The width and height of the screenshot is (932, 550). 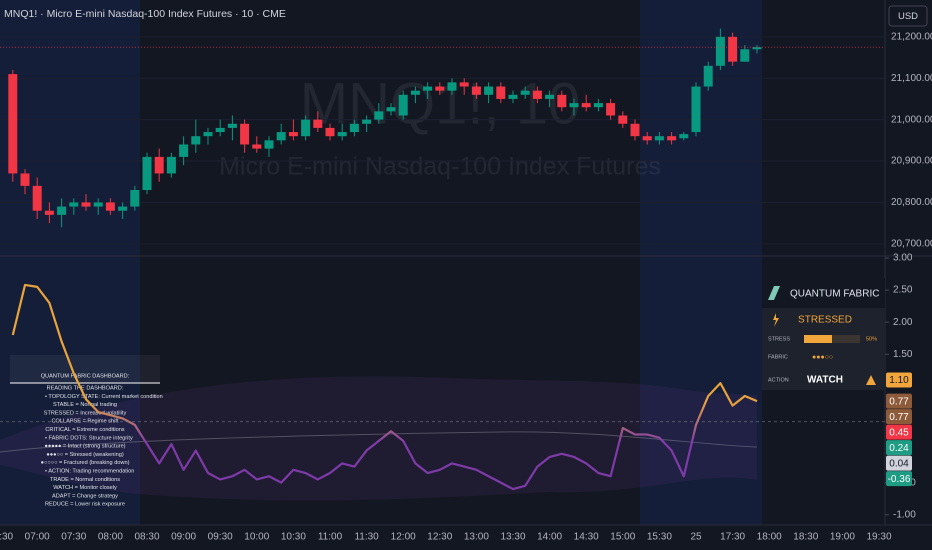 I want to click on y-tick-label: 20,800.00, so click(x=911, y=202).